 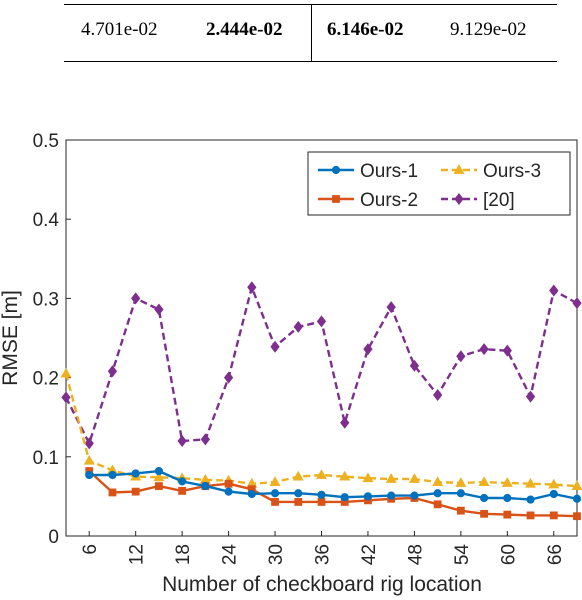 What do you see at coordinates (183, 554) in the screenshot?
I see `x-tick-label: 18` at bounding box center [183, 554].